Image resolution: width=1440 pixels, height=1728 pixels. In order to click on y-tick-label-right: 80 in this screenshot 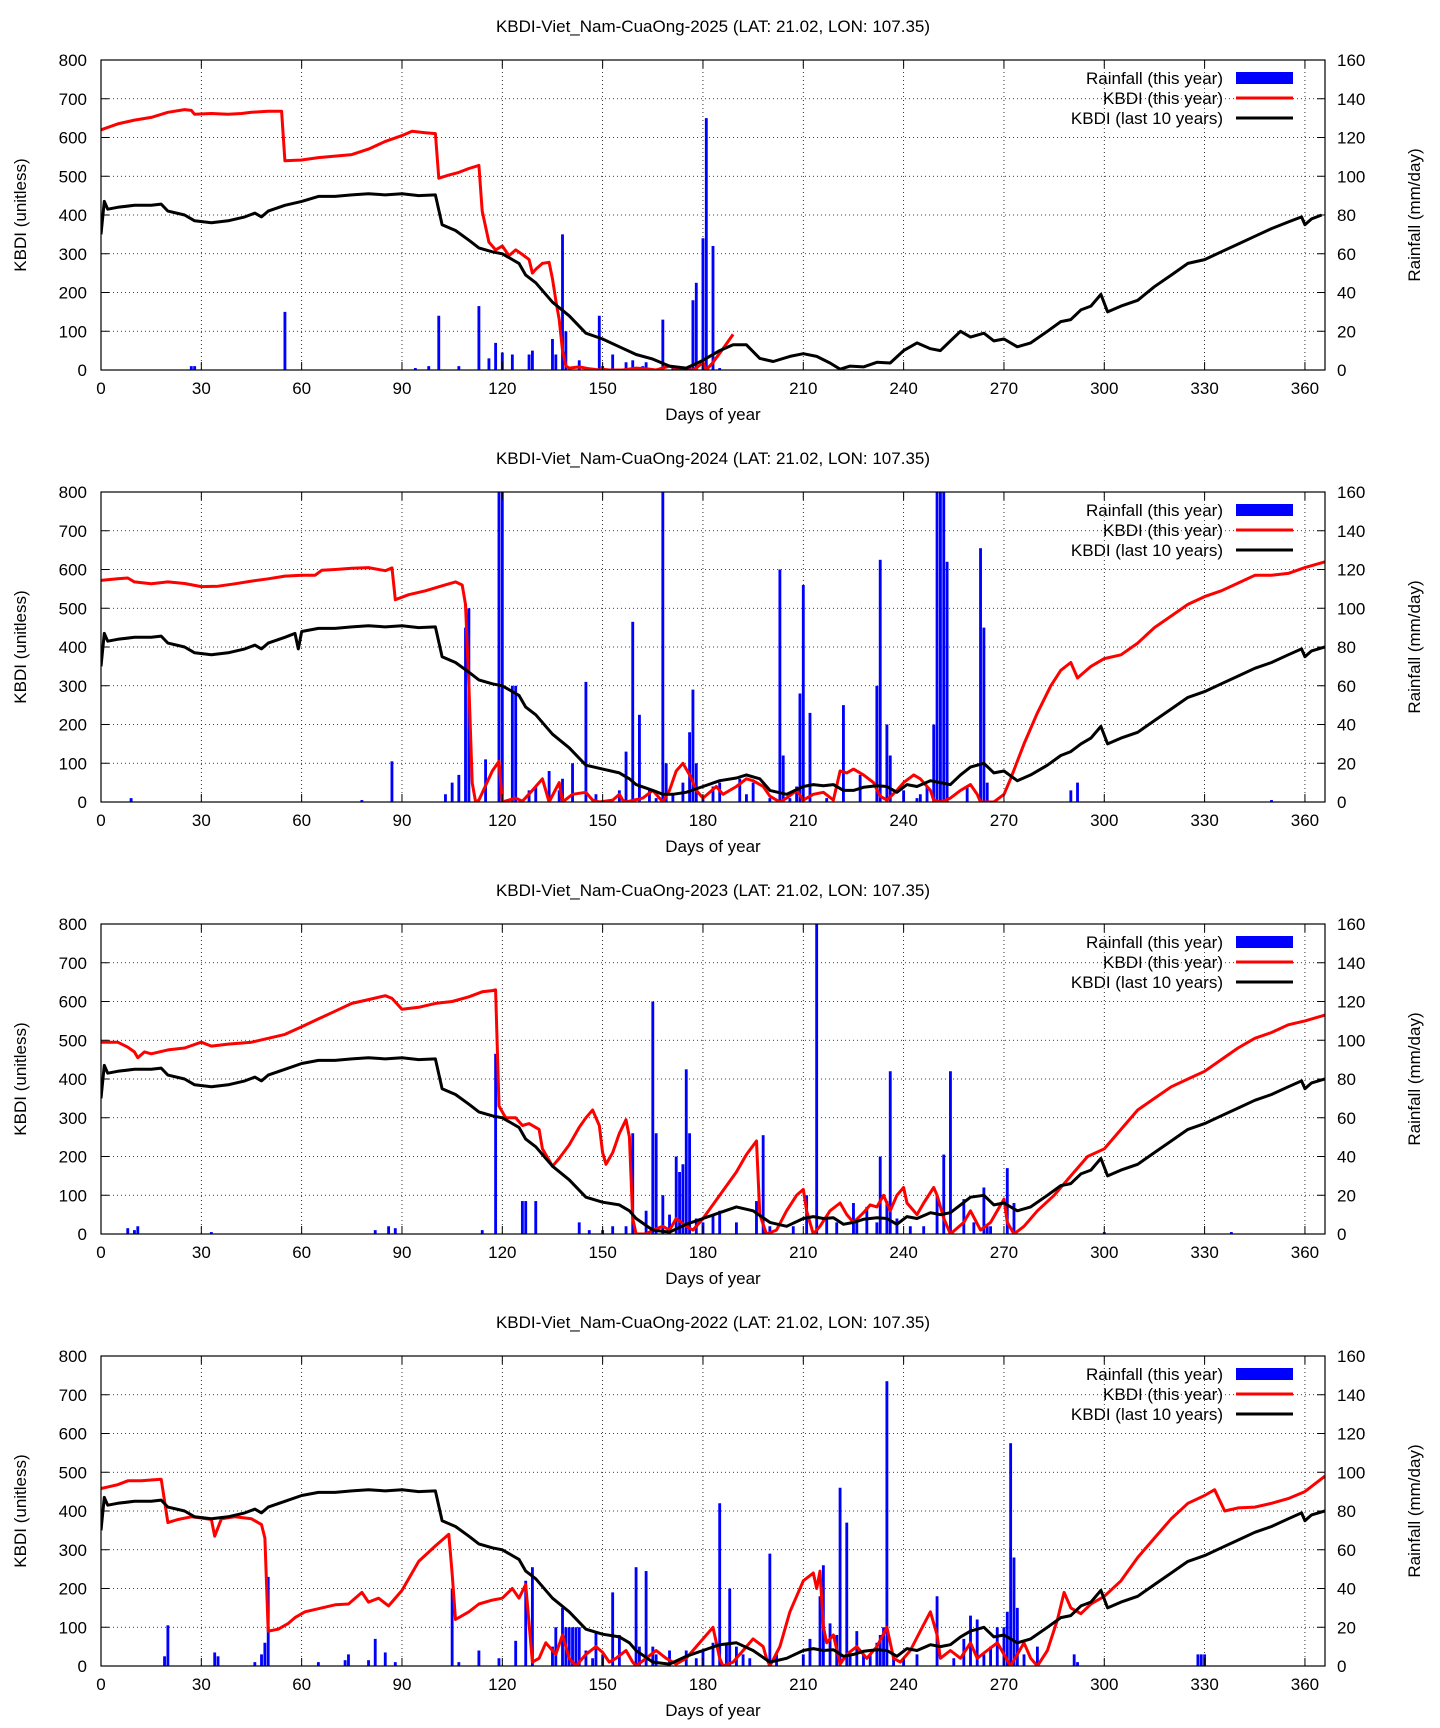, I will do `click(1346, 647)`.